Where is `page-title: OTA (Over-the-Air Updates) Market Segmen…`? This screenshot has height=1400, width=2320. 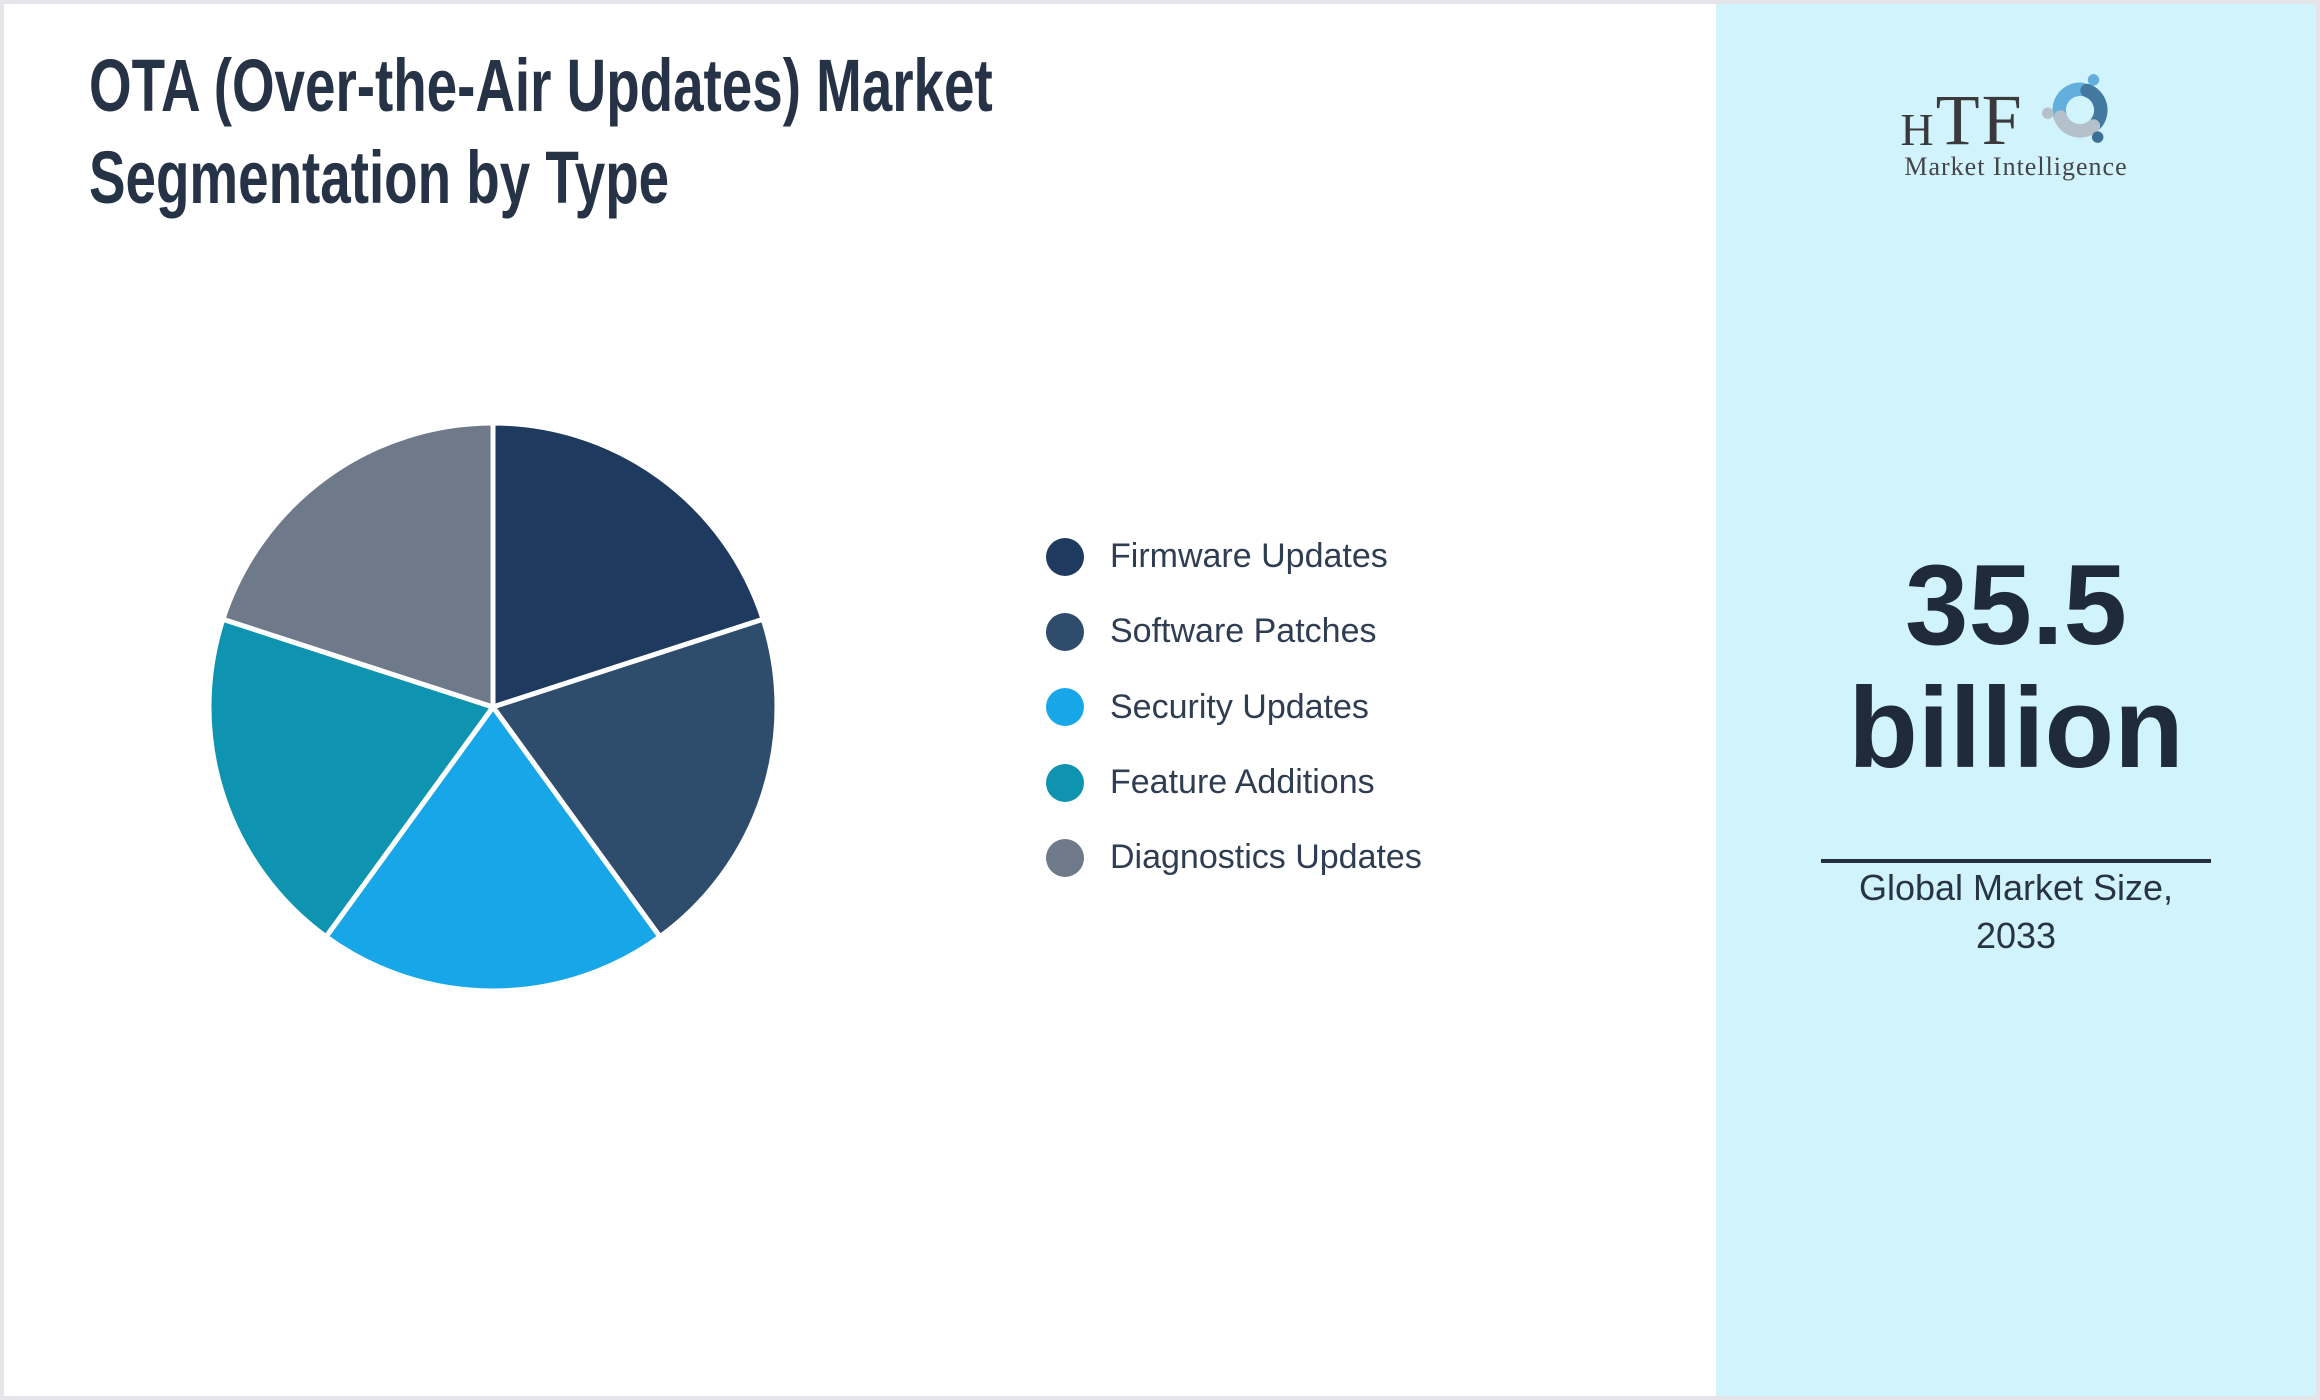 page-title: OTA (Over-the-Air Updates) Market Segmen… is located at coordinates (541, 132).